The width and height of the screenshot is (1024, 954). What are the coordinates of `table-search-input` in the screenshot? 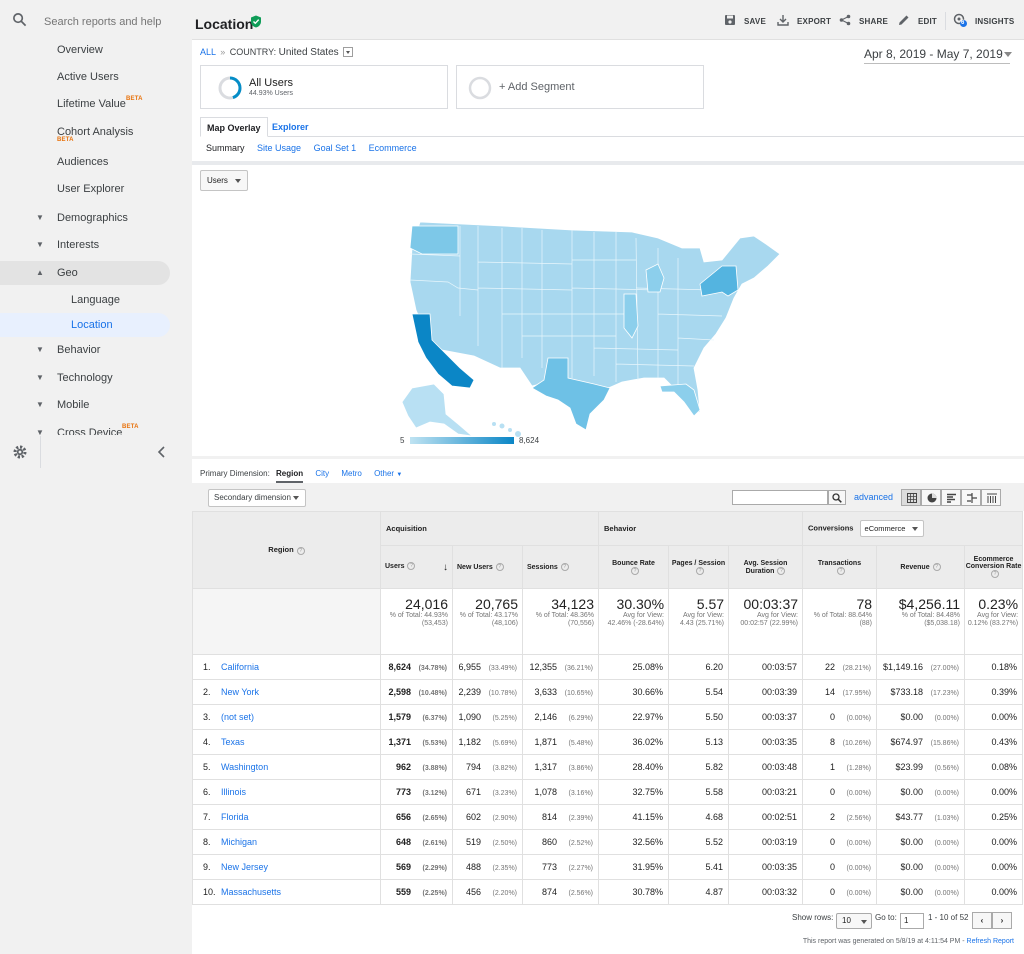 It's located at (780, 497).